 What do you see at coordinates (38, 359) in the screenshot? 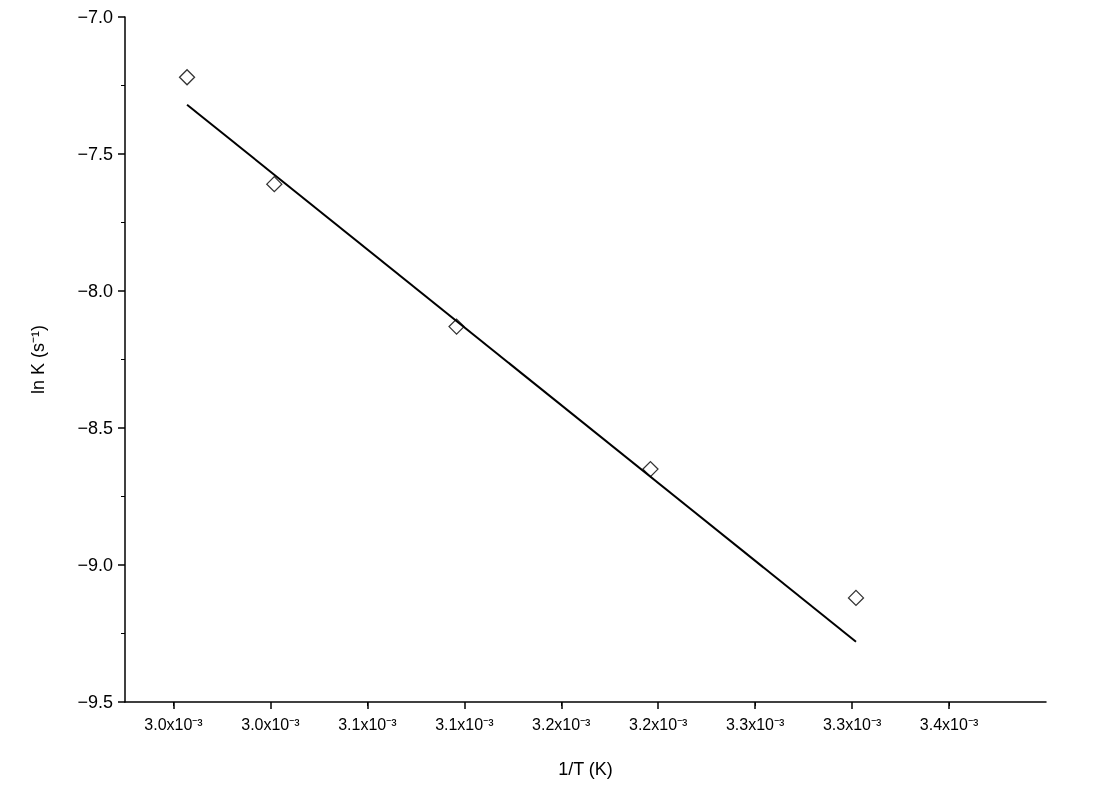
I see `y-axis-title: ln K (s⁻¹)` at bounding box center [38, 359].